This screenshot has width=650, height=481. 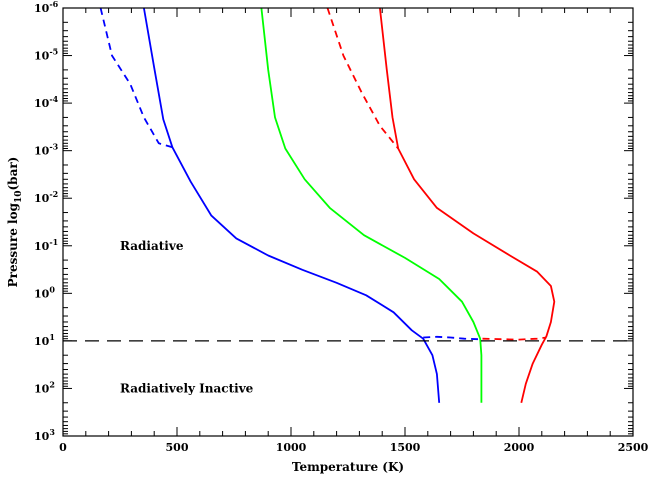 I want to click on annotation-0: Radiative, so click(x=152, y=246).